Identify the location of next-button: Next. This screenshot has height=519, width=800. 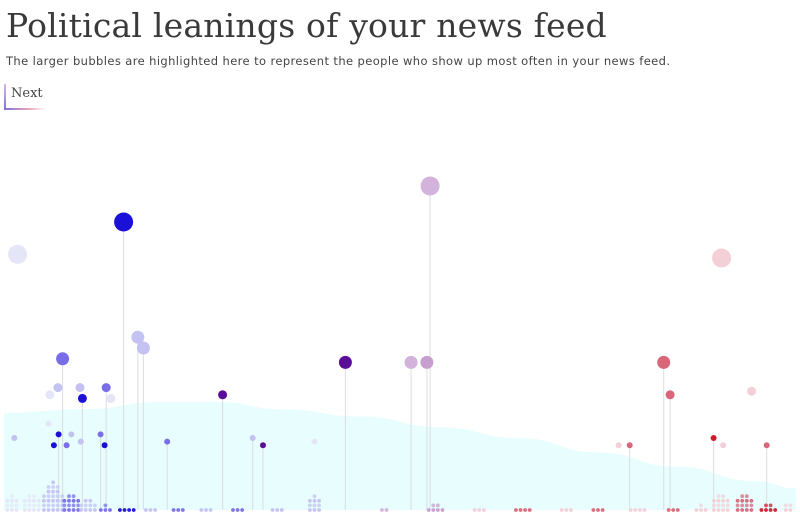
(26, 97).